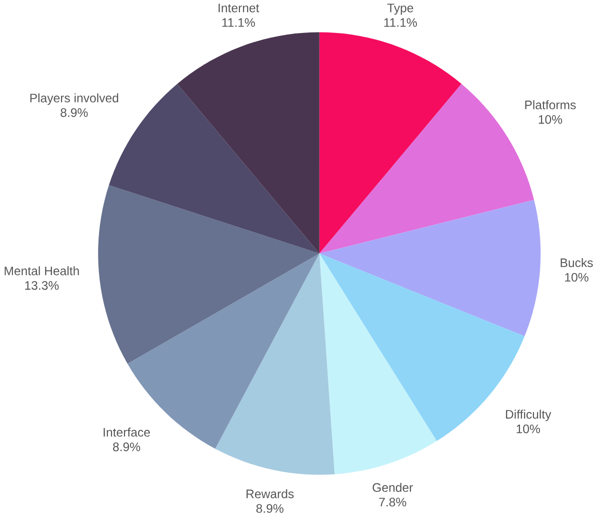  What do you see at coordinates (42, 285) in the screenshot?
I see `data-label: 13.3%` at bounding box center [42, 285].